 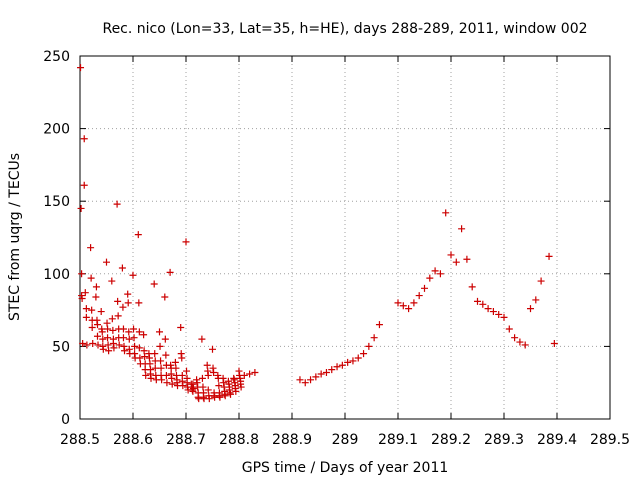 What do you see at coordinates (133, 440) in the screenshot?
I see `x-tick-label: 288.6` at bounding box center [133, 440].